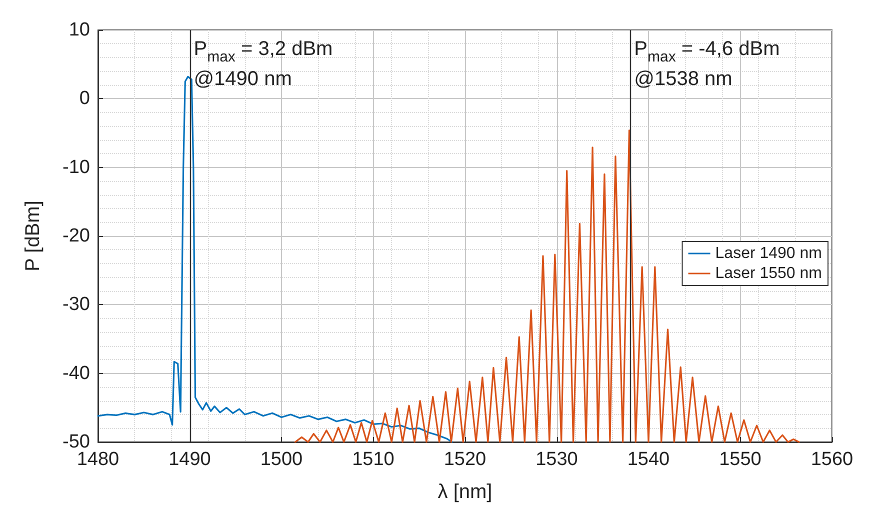  Describe the element at coordinates (76, 236) in the screenshot. I see `y-tick-label: -20` at that location.